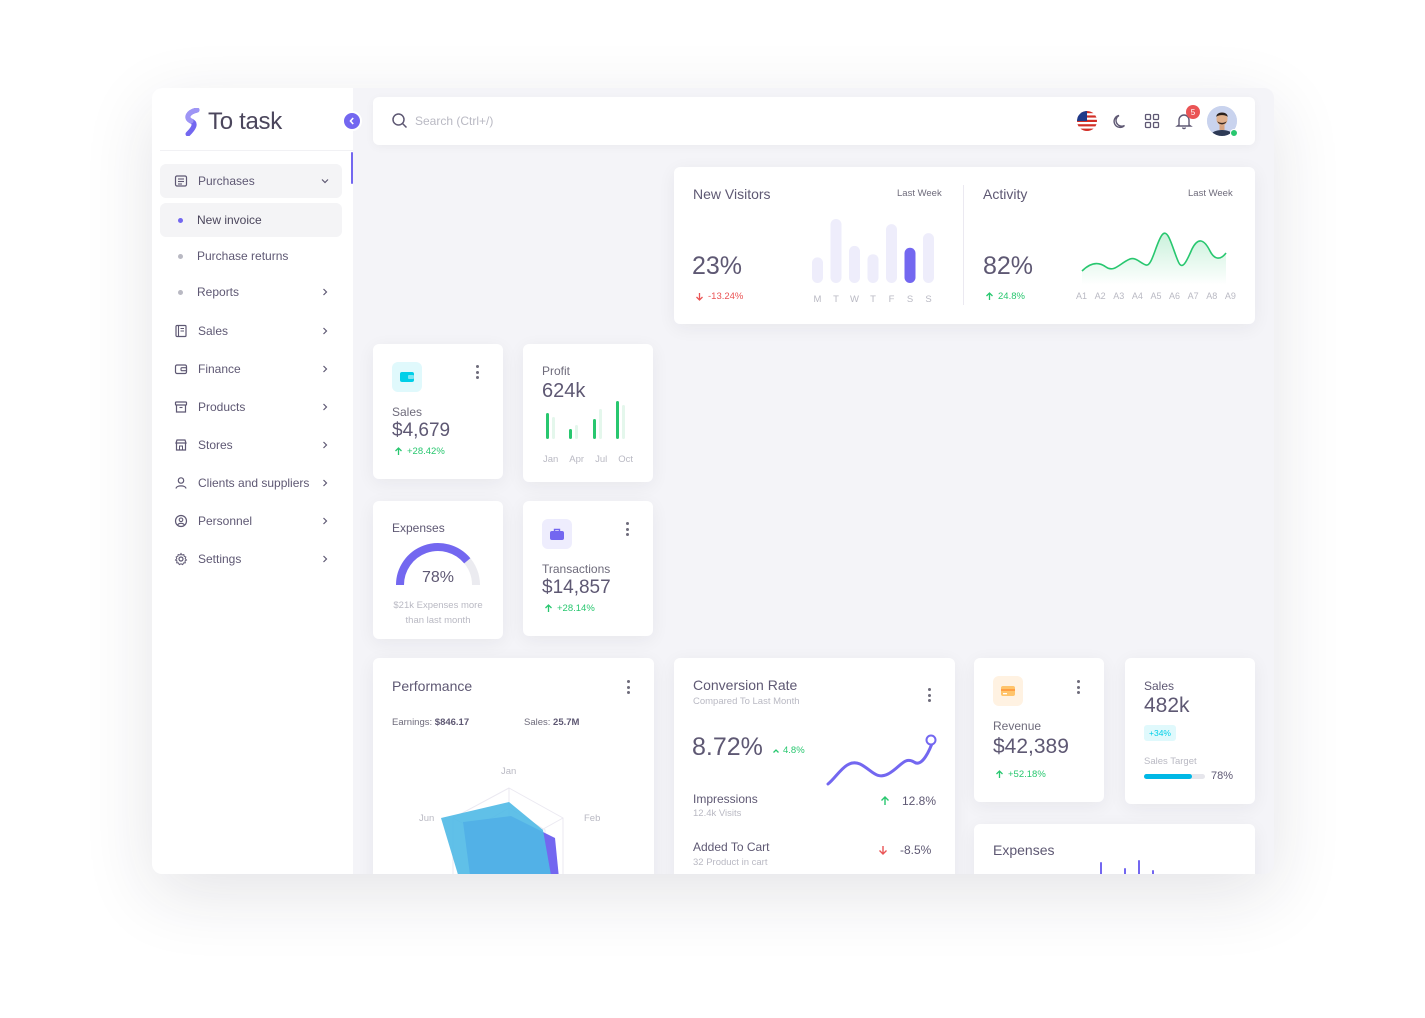 This screenshot has height=1018, width=1425. What do you see at coordinates (1031, 746) in the screenshot?
I see `revenue-value: $42,389` at bounding box center [1031, 746].